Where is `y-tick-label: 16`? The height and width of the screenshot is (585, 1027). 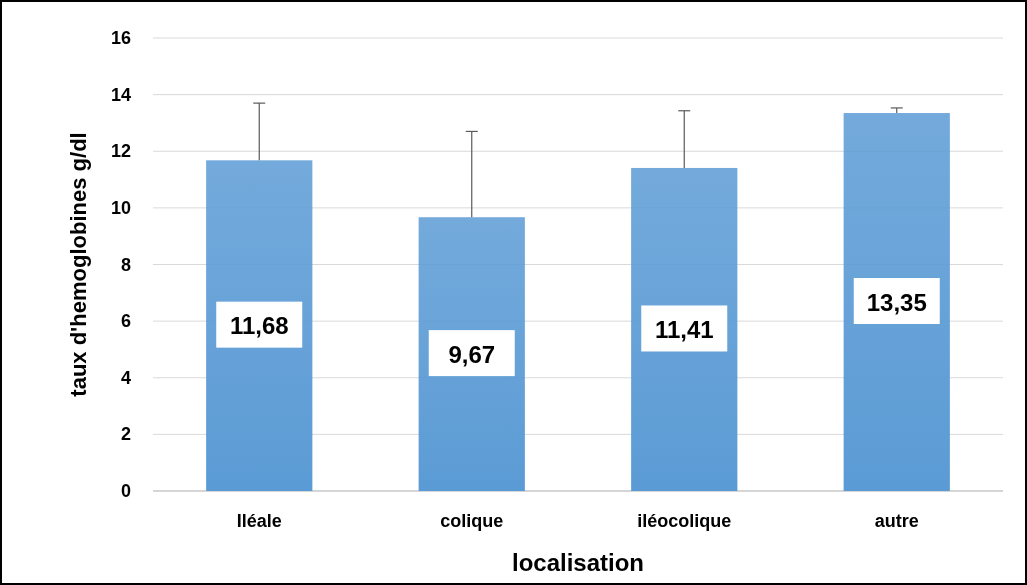 y-tick-label: 16 is located at coordinates (120, 38).